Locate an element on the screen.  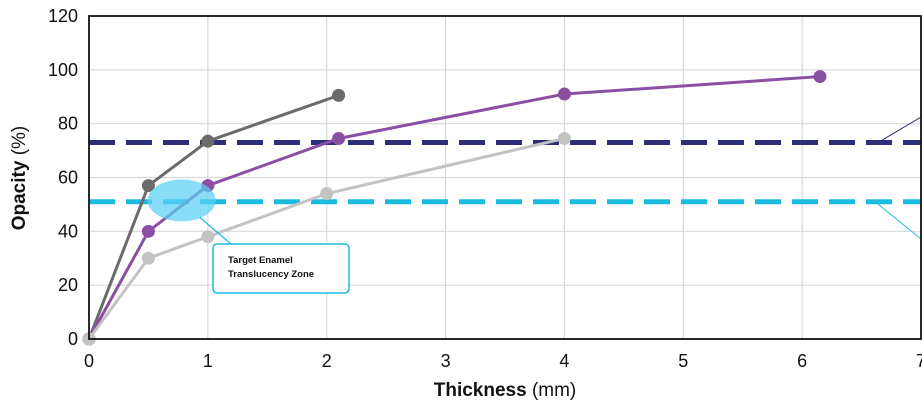
y-tick-label: 40 is located at coordinates (68, 231).